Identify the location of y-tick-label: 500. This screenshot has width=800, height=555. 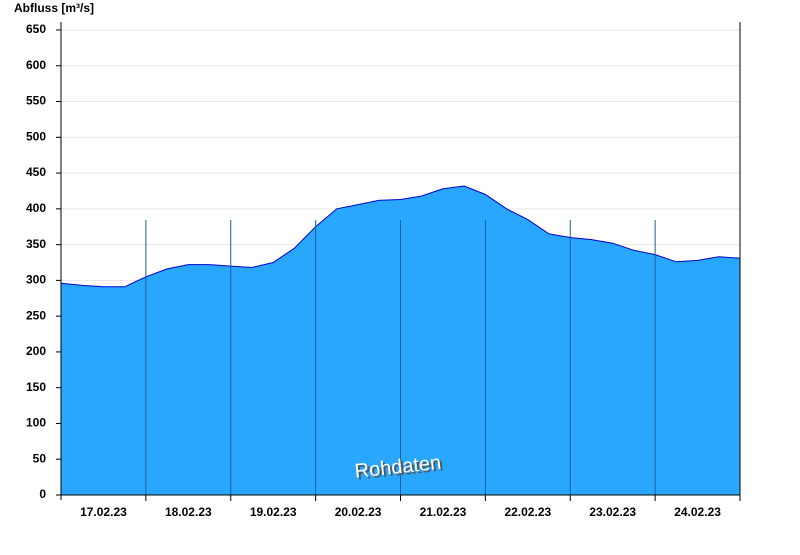
(36, 136).